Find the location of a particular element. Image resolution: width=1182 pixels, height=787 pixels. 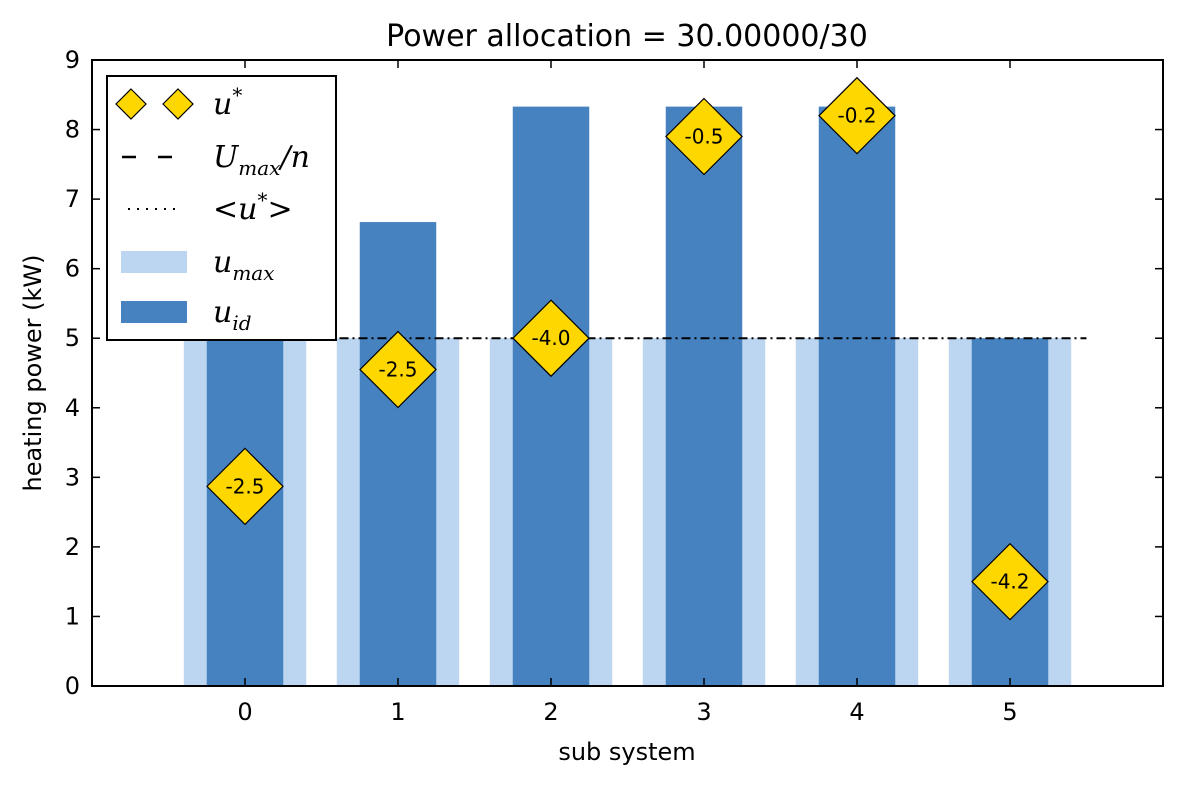

marker-label-5: -4.2 is located at coordinates (1009, 582).